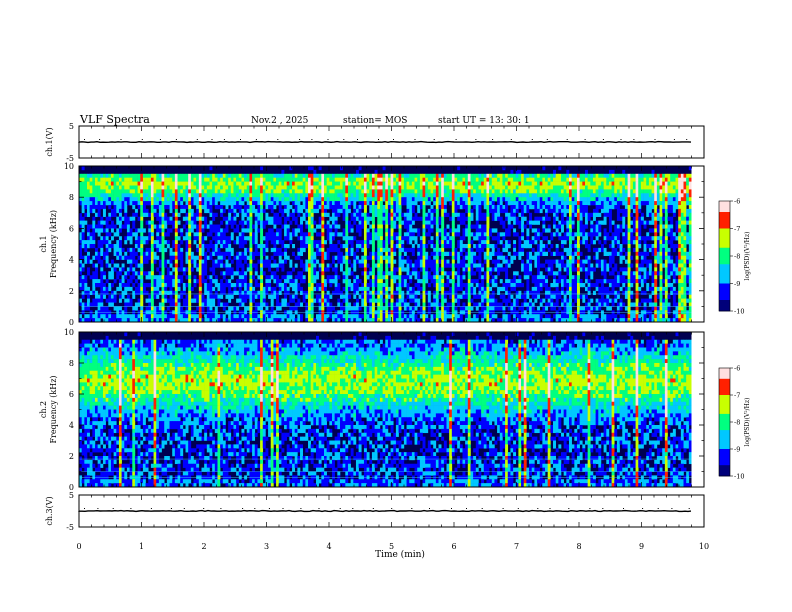 This screenshot has width=792, height=612. Describe the element at coordinates (43, 409) in the screenshot. I see `y-axis-label: ch.2` at that location.